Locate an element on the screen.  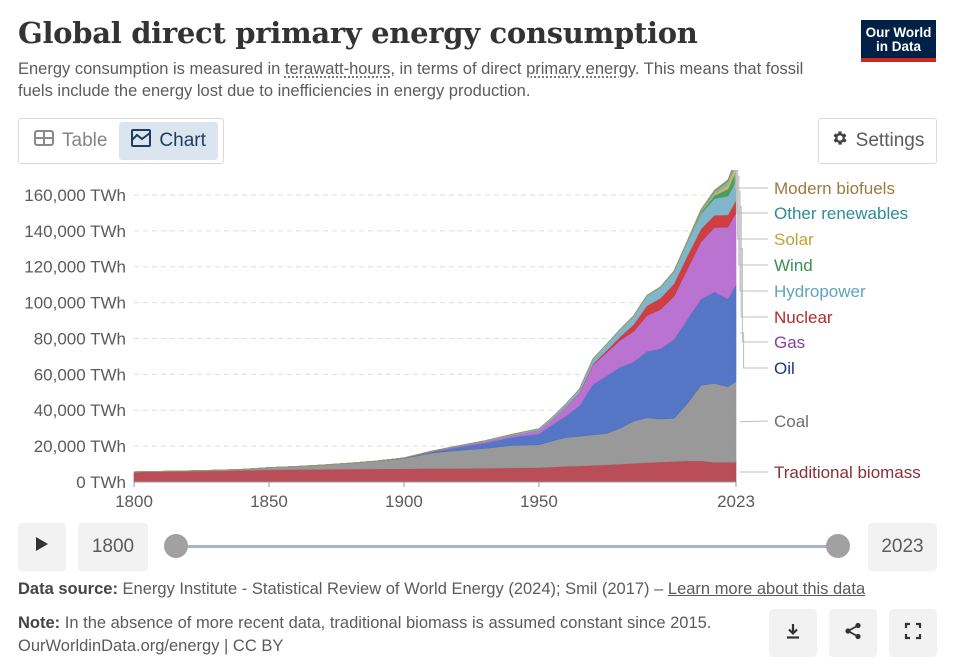
chart-title: Global direct primary energy consumption is located at coordinates (358, 33).